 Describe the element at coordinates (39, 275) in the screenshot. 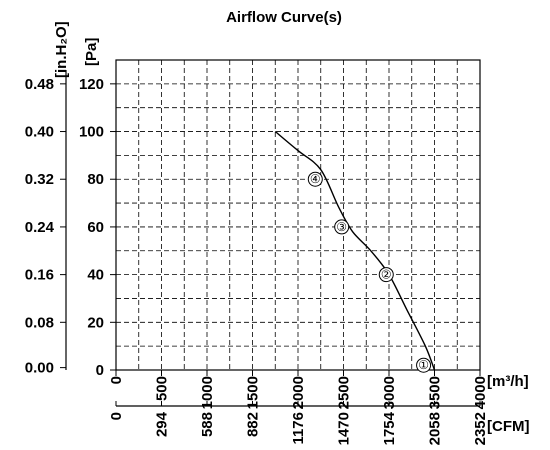

I see `y-tick-secondary-label: 0.16` at that location.